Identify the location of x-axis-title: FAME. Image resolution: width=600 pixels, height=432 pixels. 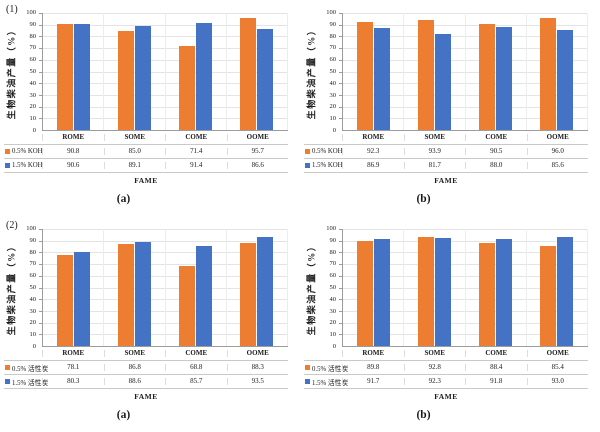
(446, 396).